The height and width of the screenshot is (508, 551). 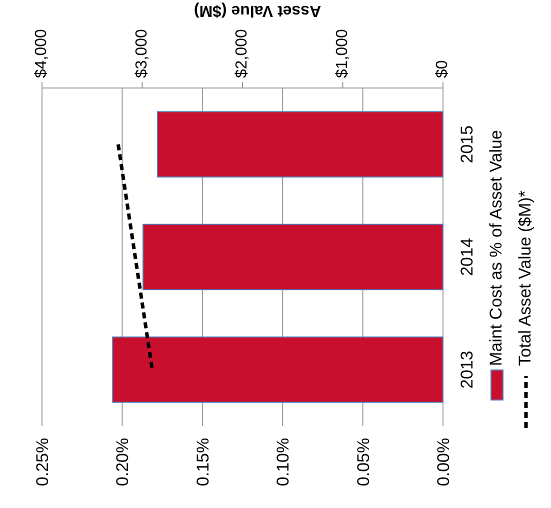 What do you see at coordinates (41, 53) in the screenshot?
I see `x2-tick-label: $4,000` at bounding box center [41, 53].